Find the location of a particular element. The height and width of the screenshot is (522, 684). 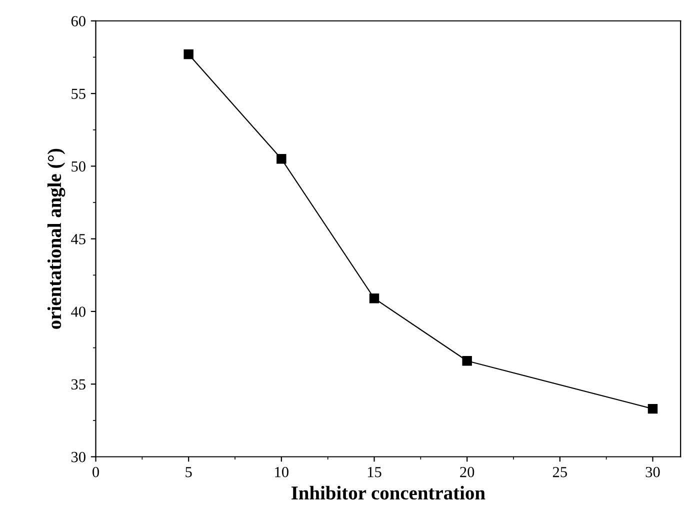

y-tick-label: 35 is located at coordinates (78, 384).